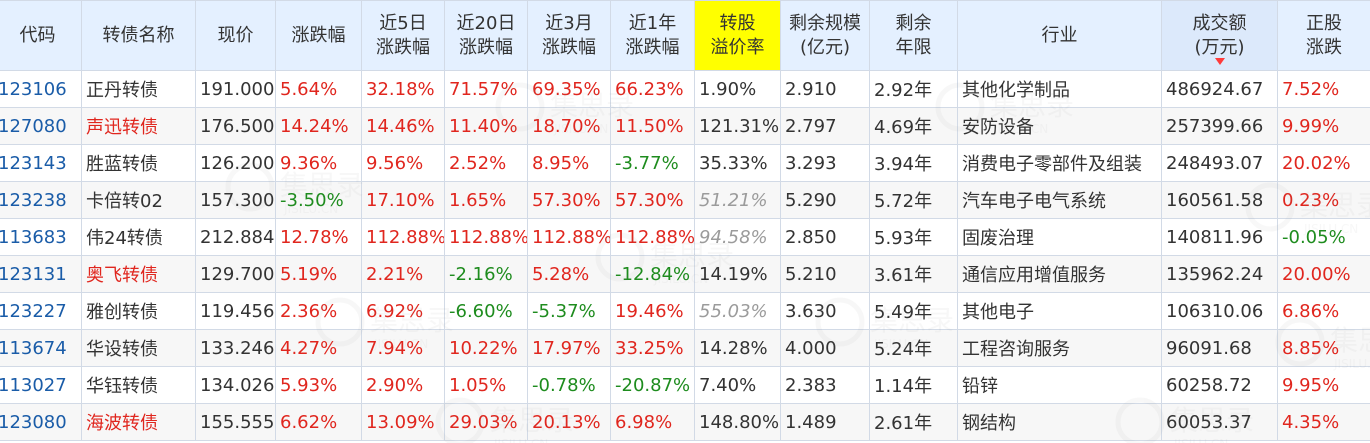 This screenshot has width=1370, height=443. I want to click on cell-name: 正丹转债, so click(138, 89).